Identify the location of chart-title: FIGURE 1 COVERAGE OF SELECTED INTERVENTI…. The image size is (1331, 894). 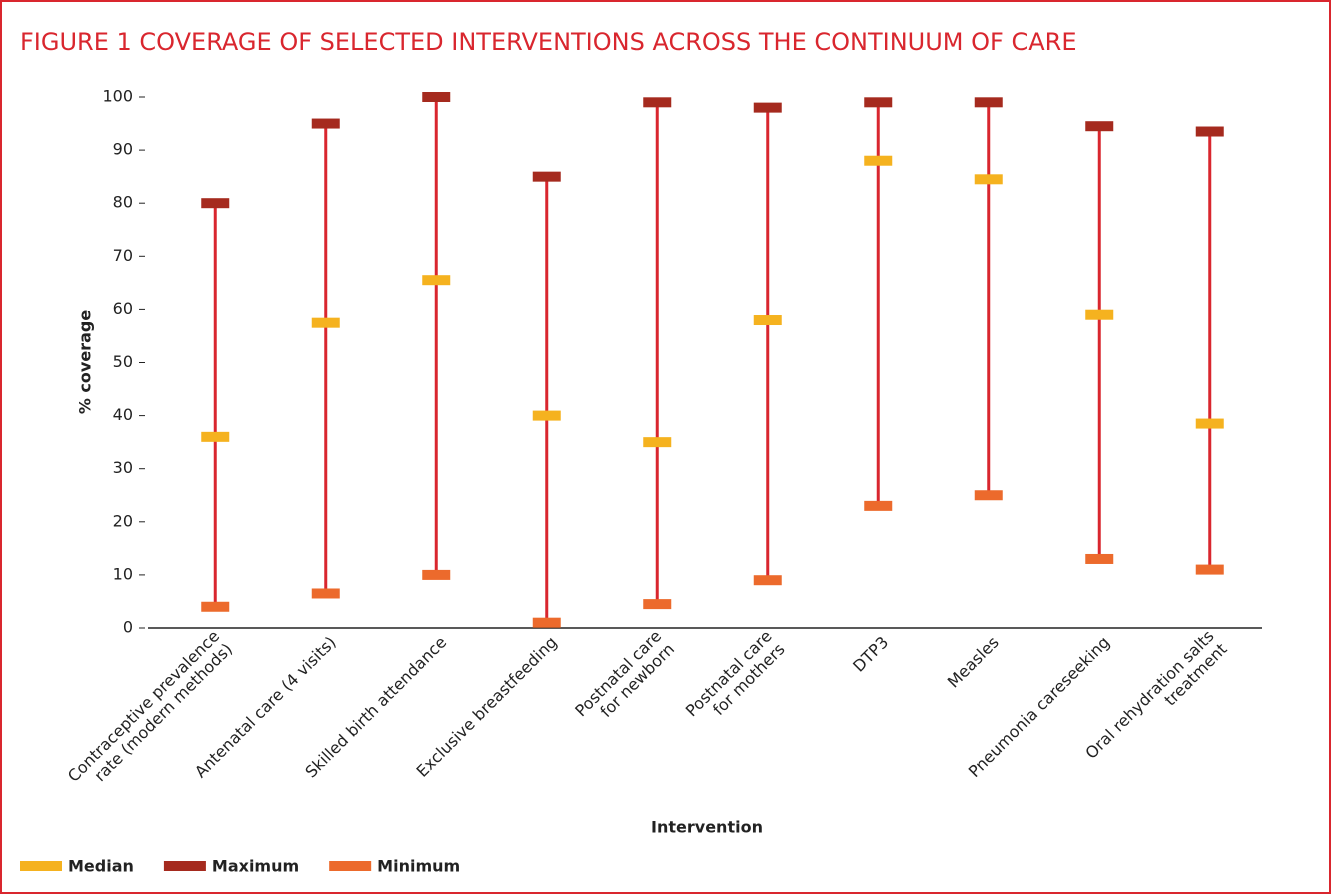
(548, 42).